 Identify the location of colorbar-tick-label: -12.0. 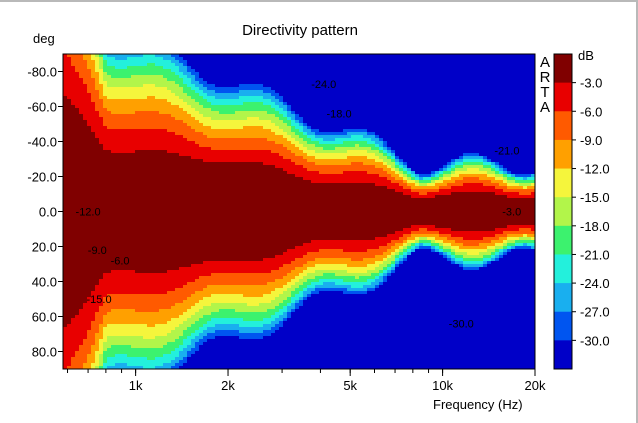
(595, 169).